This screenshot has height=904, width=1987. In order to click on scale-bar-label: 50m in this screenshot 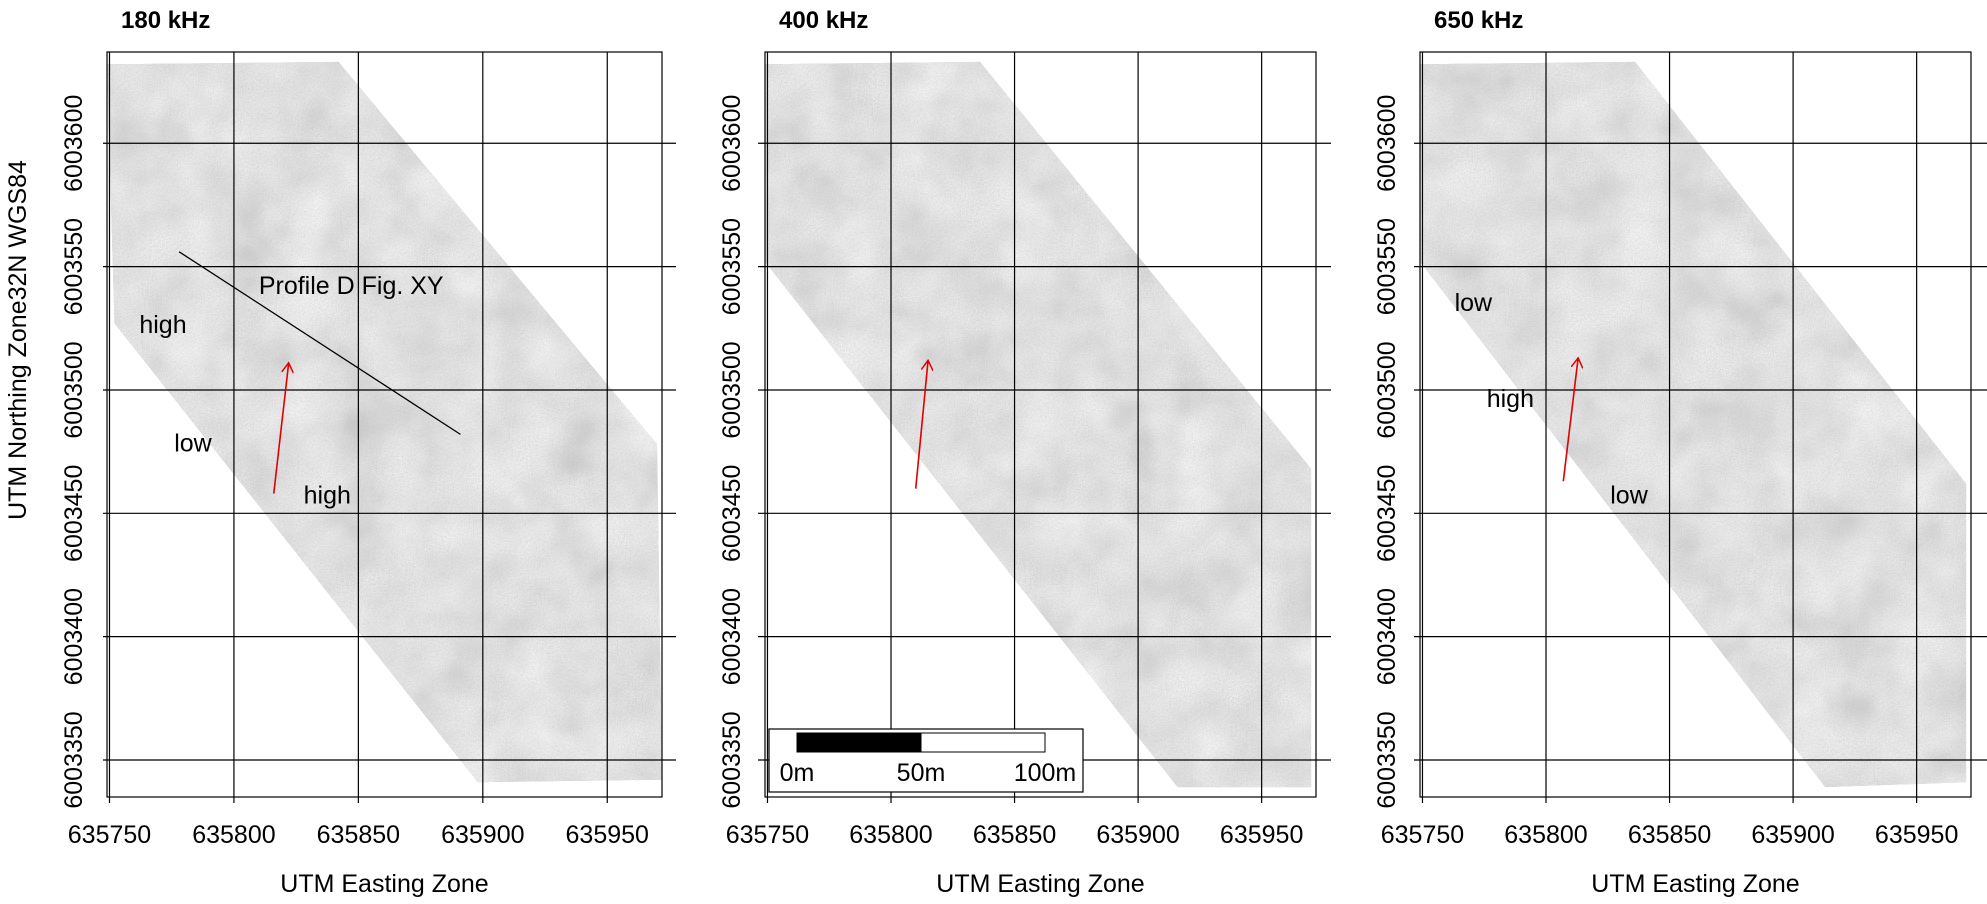, I will do `click(921, 773)`.